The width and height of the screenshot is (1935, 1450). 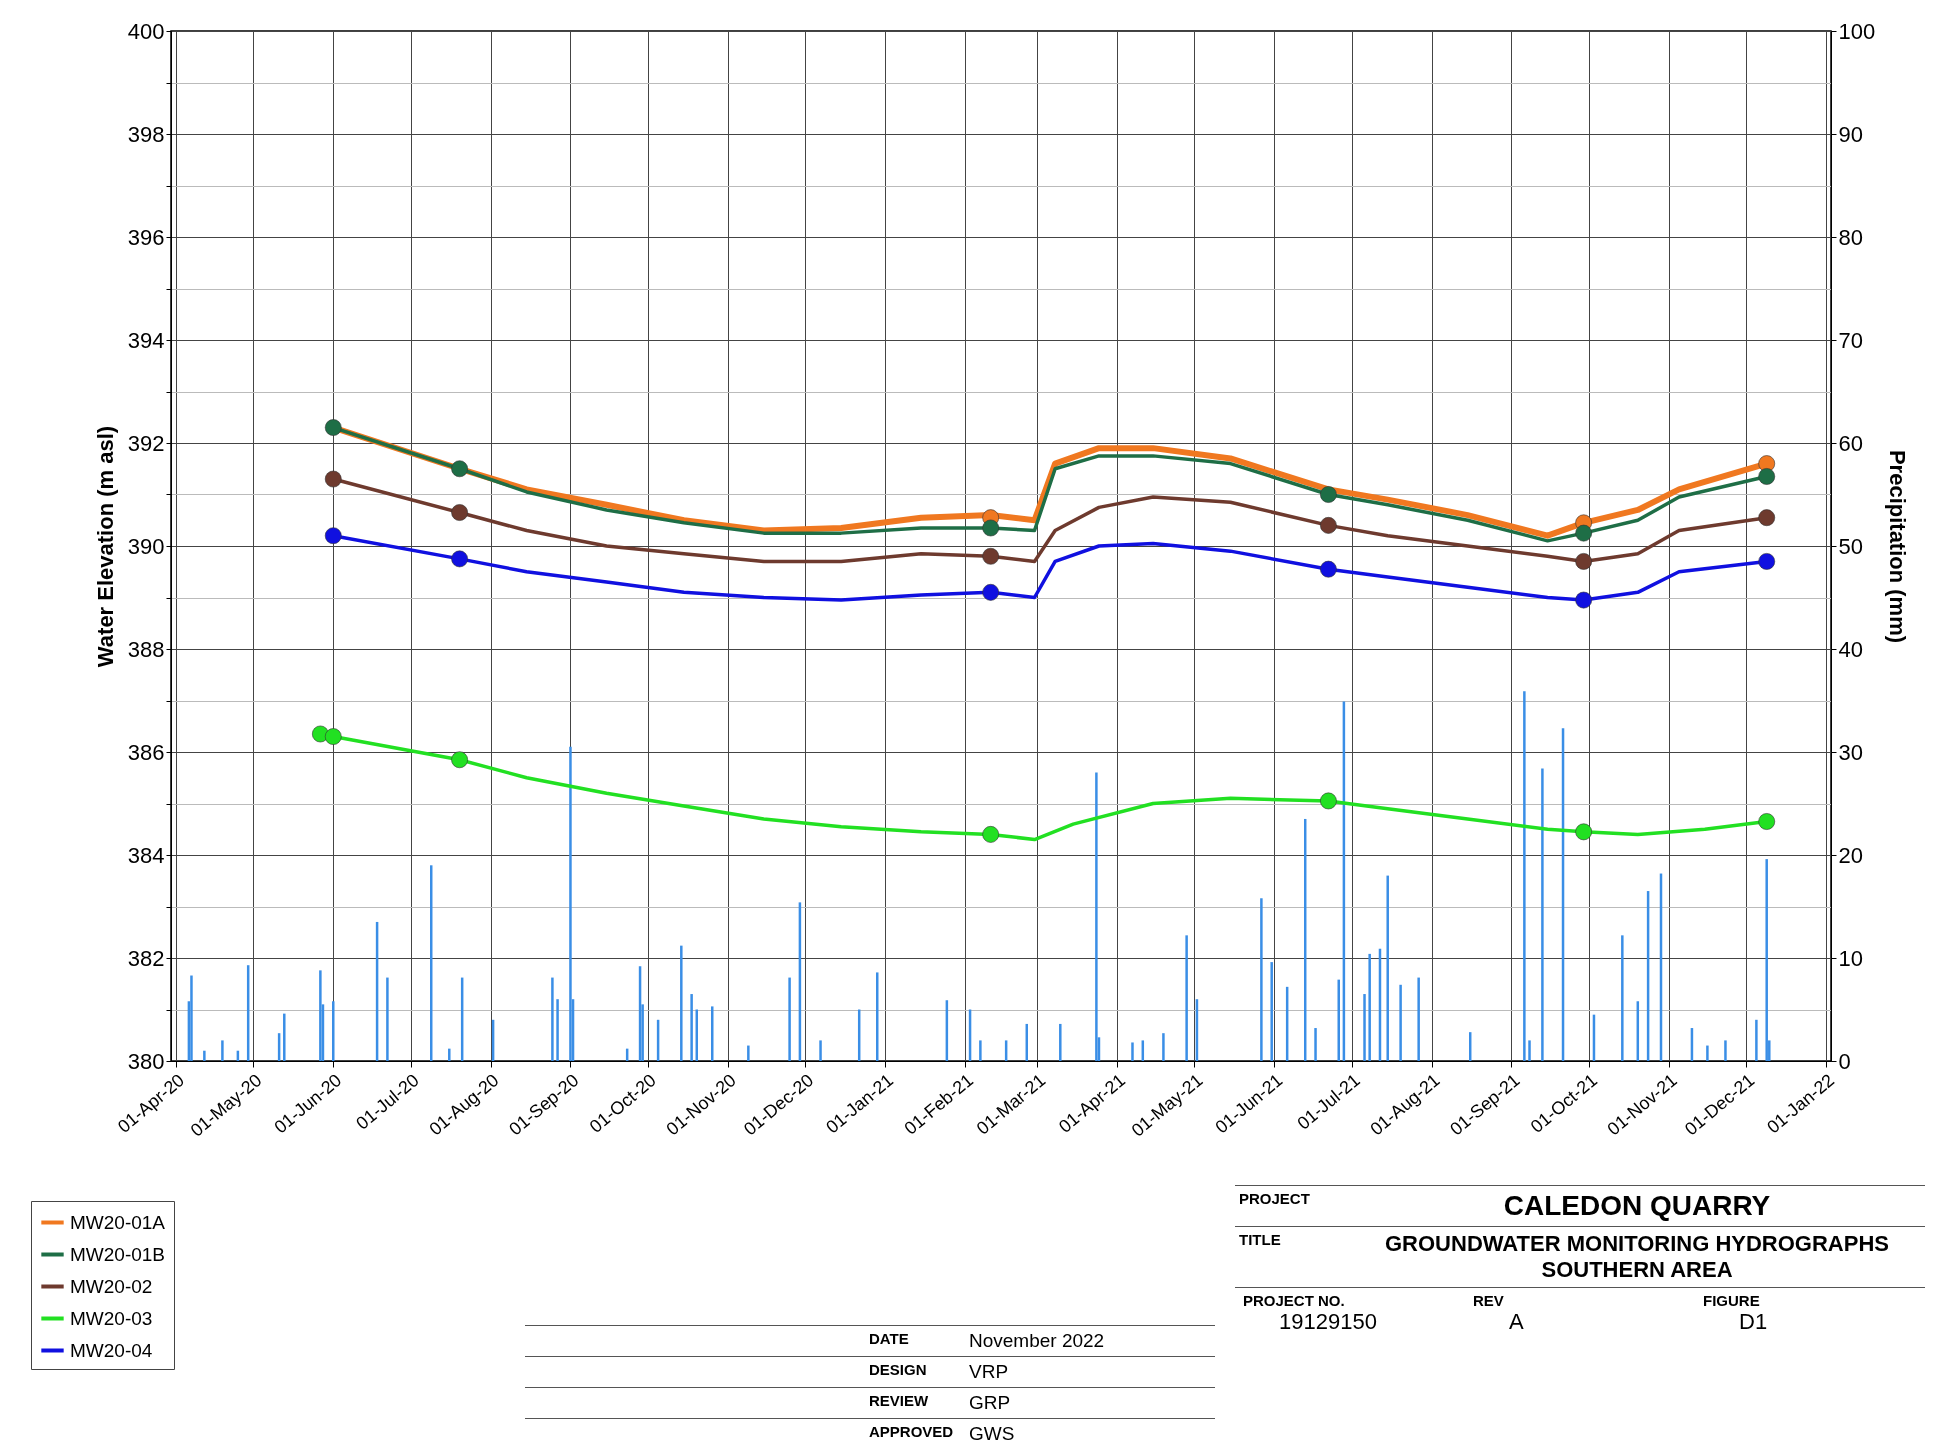 What do you see at coordinates (111, 1350) in the screenshot?
I see `legend-label: MW20-04` at bounding box center [111, 1350].